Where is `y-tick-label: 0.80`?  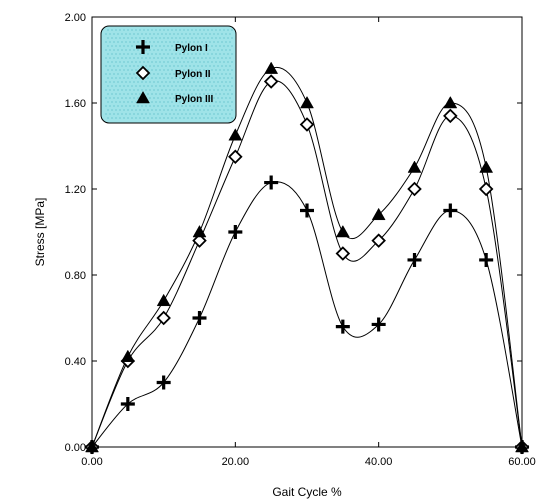 y-tick-label: 0.80 is located at coordinates (75, 276).